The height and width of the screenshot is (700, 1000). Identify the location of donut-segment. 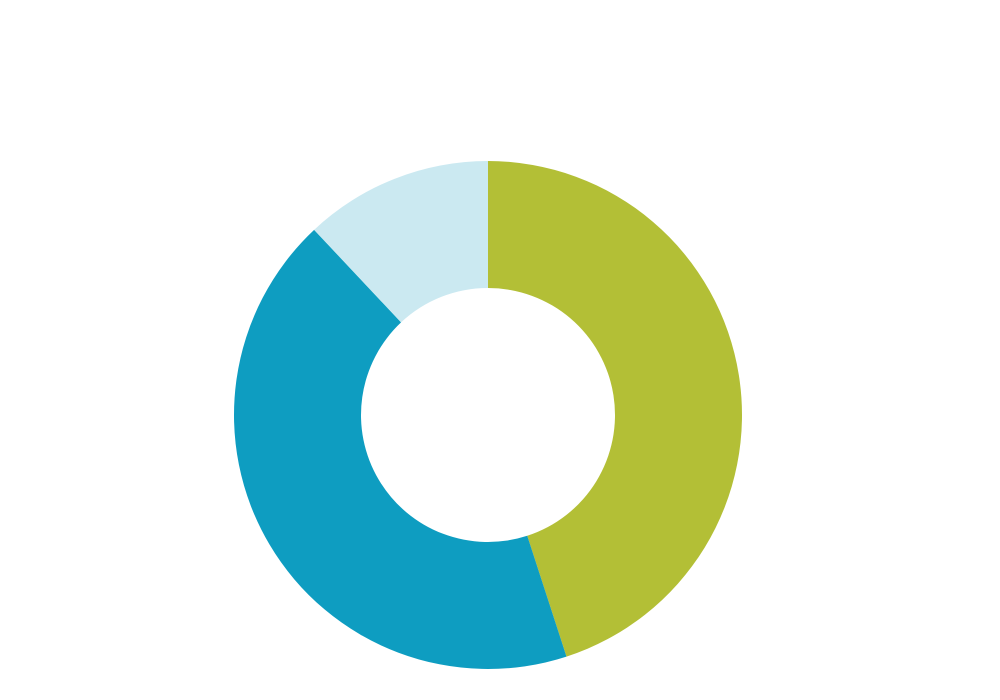
(401, 242).